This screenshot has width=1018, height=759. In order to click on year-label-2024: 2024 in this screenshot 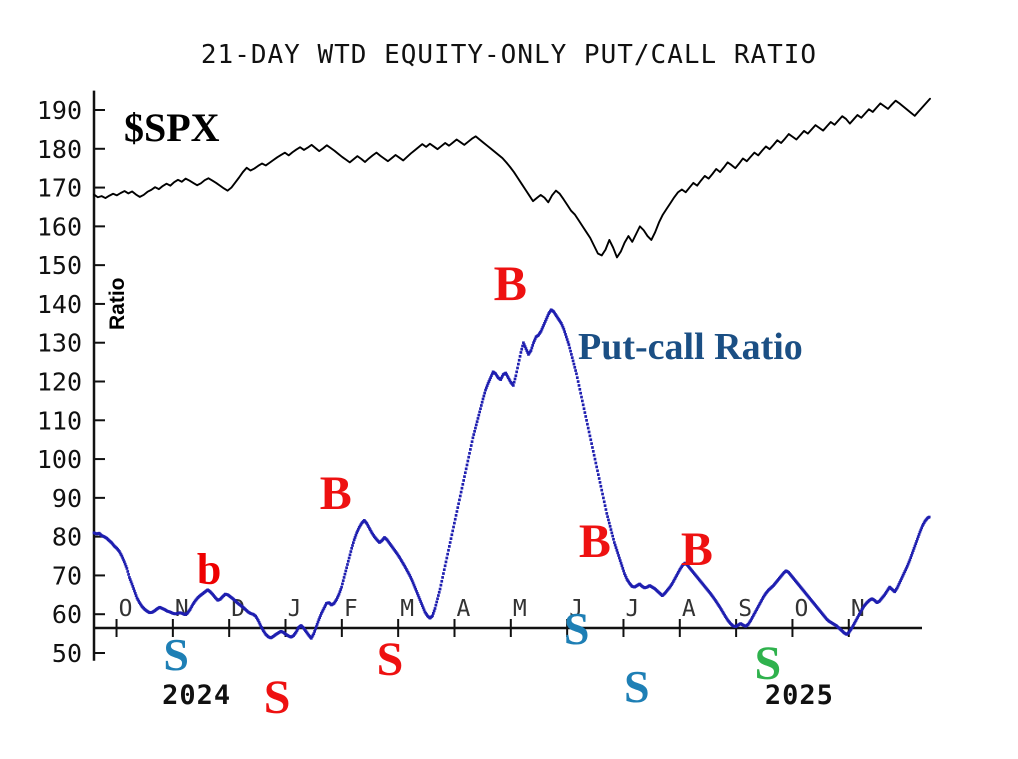, I will do `click(197, 695)`.